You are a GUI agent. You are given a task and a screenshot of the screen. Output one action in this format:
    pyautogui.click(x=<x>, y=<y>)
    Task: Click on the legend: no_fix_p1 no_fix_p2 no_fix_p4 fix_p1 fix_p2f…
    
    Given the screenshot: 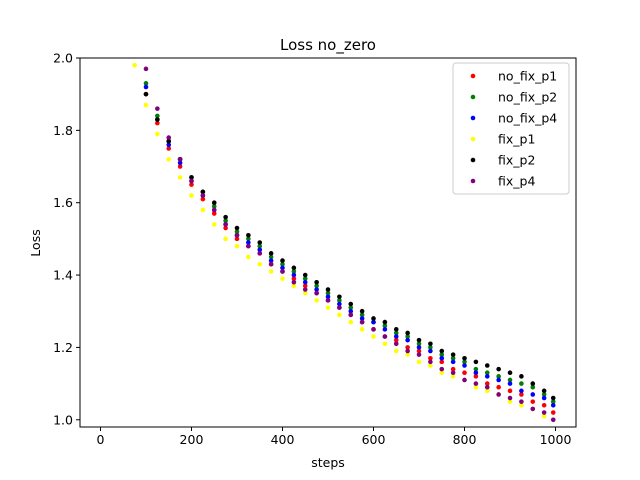 What is the action you would take?
    pyautogui.click(x=511, y=128)
    